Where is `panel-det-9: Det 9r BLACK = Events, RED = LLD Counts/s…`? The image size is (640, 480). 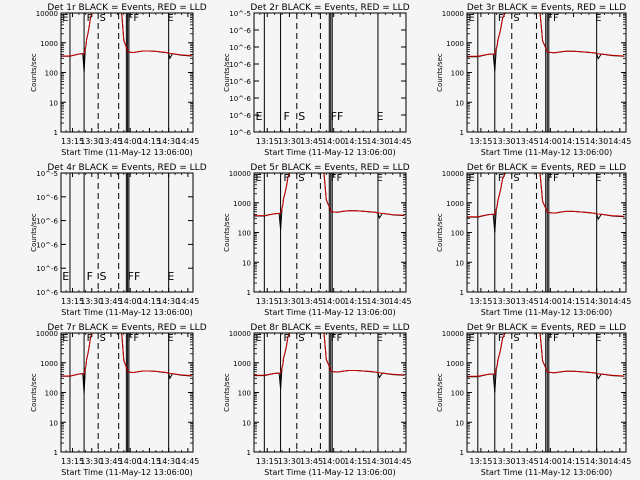 panel-det-9: Det 9r BLACK = Events, RED = LLD Counts/s… is located at coordinates (533, 400).